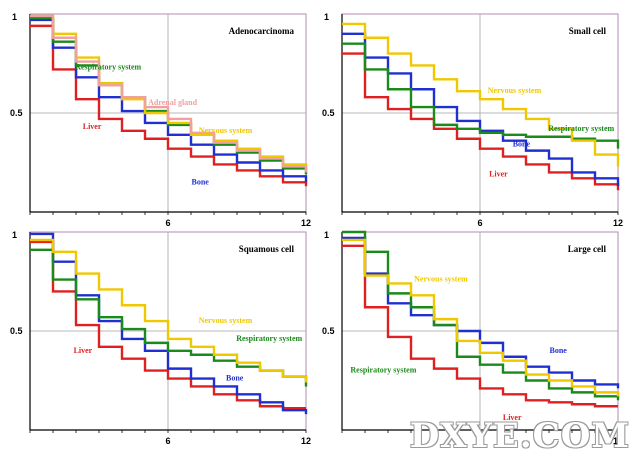  What do you see at coordinates (173, 102) in the screenshot?
I see `annotation-adrenal-gland: Adrenal gland` at bounding box center [173, 102].